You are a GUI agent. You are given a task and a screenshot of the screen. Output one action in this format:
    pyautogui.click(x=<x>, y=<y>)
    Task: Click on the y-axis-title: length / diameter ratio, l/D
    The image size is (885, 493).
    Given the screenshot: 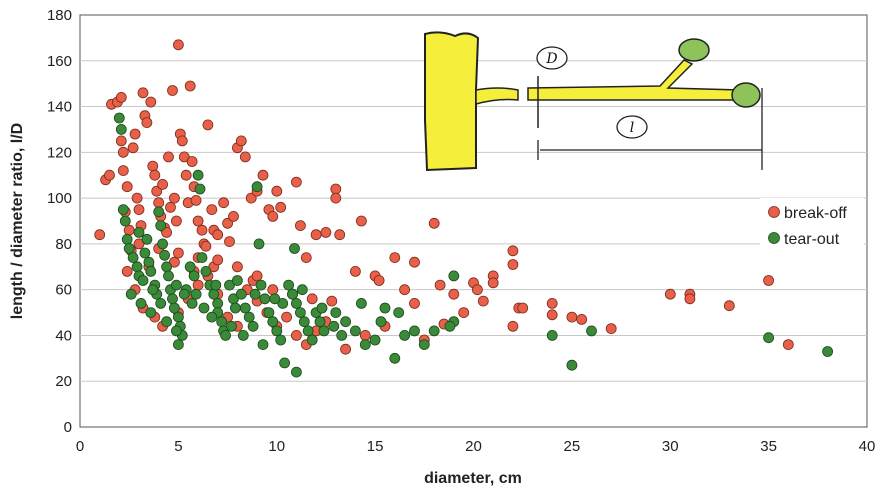 What is the action you would take?
    pyautogui.click(x=17, y=221)
    